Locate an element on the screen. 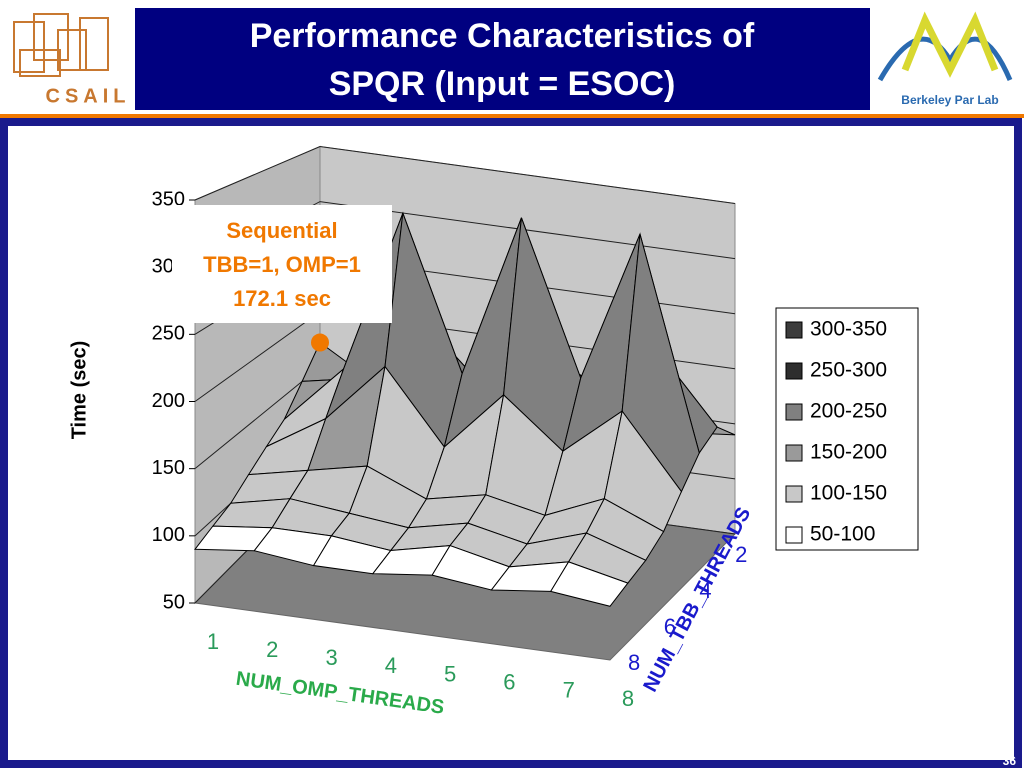 The width and height of the screenshot is (1024, 773). annotation-text: TBB=1, OMP=1 is located at coordinates (282, 264).